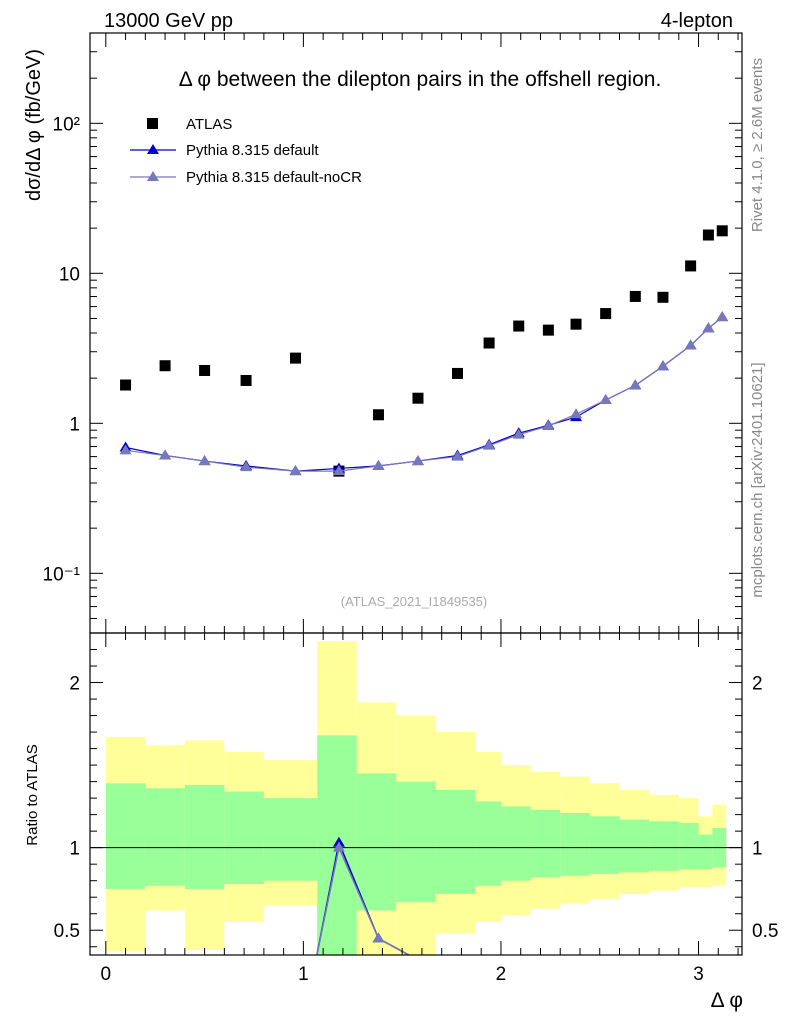 This screenshot has width=786, height=1024. Describe the element at coordinates (106, 974) in the screenshot. I see `x-tick-label: 0` at that location.